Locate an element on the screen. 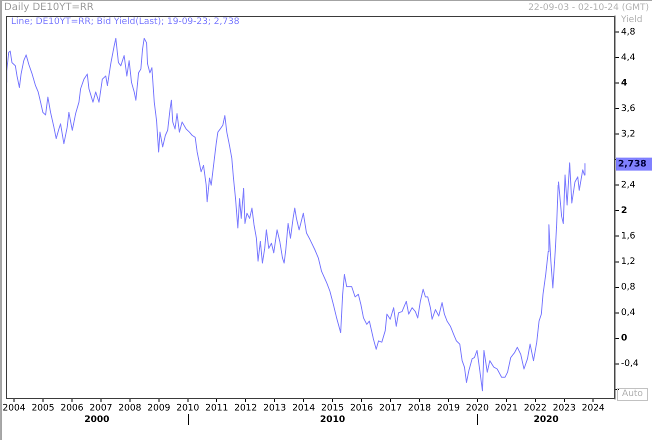 This screenshot has width=652, height=440. x-tick-label: 2024 is located at coordinates (593, 409).